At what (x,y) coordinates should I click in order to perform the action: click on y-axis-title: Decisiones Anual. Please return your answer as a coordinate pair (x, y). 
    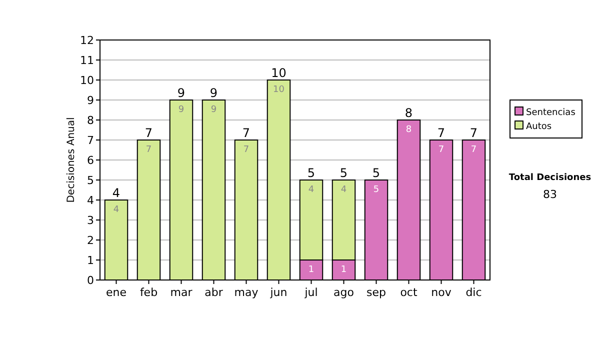
    Looking at the image, I should click on (71, 160).